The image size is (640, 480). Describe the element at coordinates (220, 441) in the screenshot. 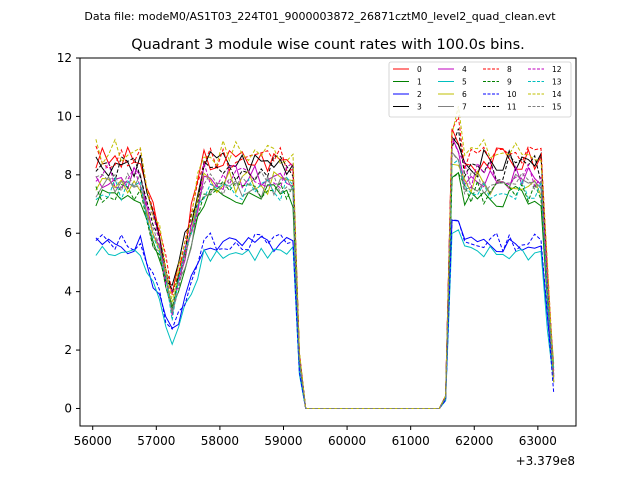

I see `x-tick-label: 58000` at that location.